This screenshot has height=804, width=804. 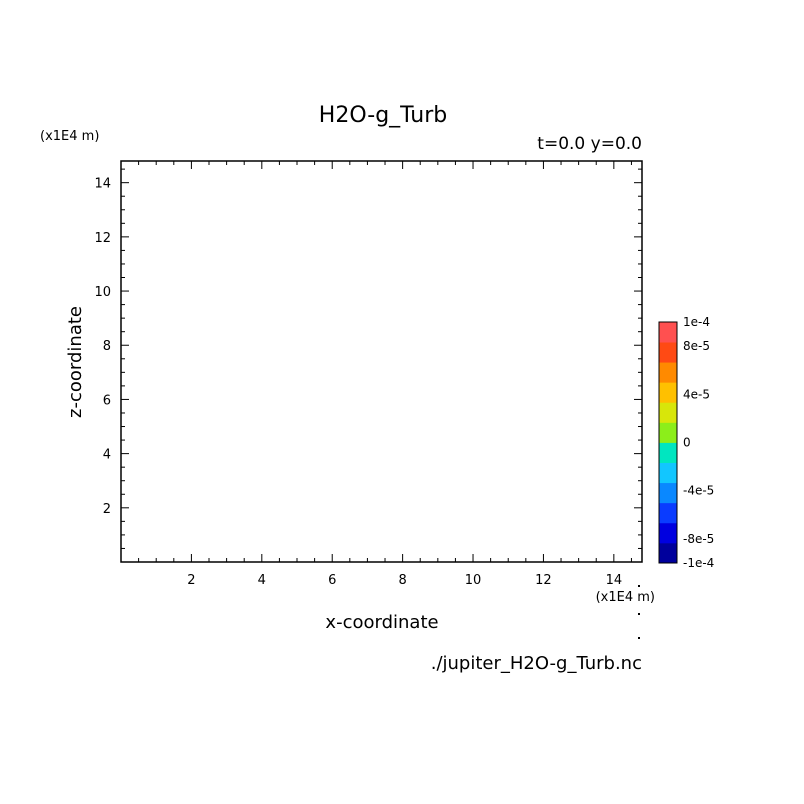 I want to click on x-tick-label: 6, so click(x=332, y=580).